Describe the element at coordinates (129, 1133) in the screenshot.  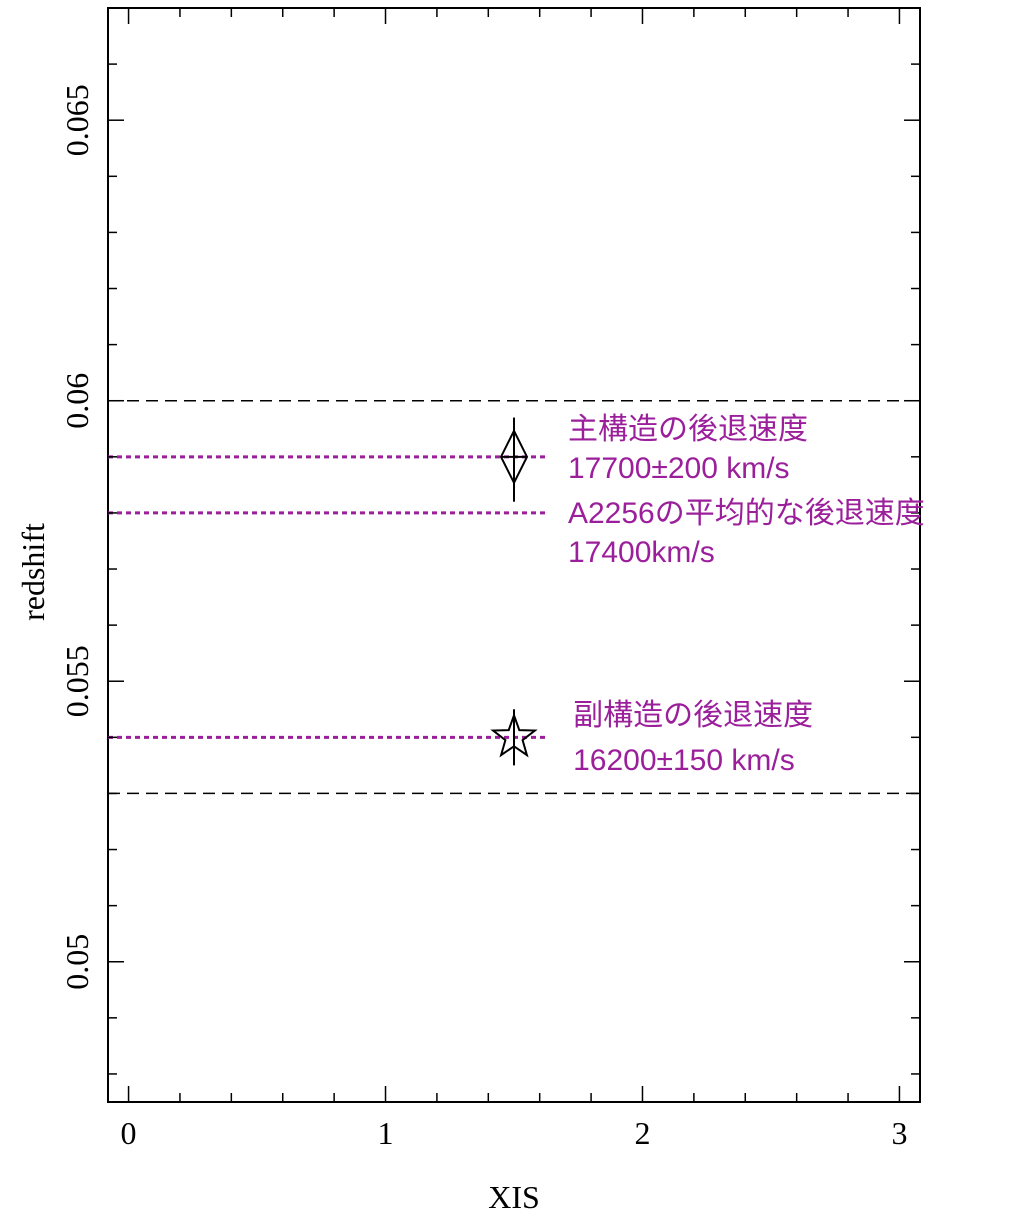
I see `x-tick-label: 0` at that location.